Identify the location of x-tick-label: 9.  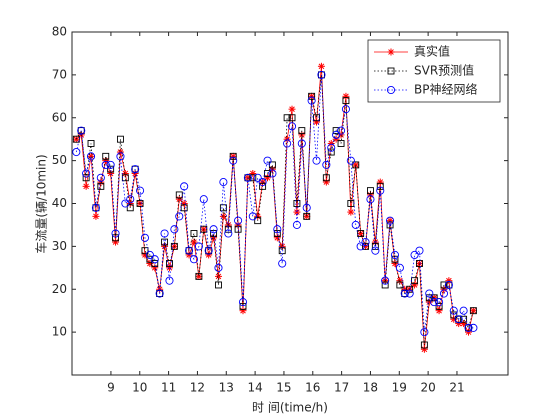
(111, 388).